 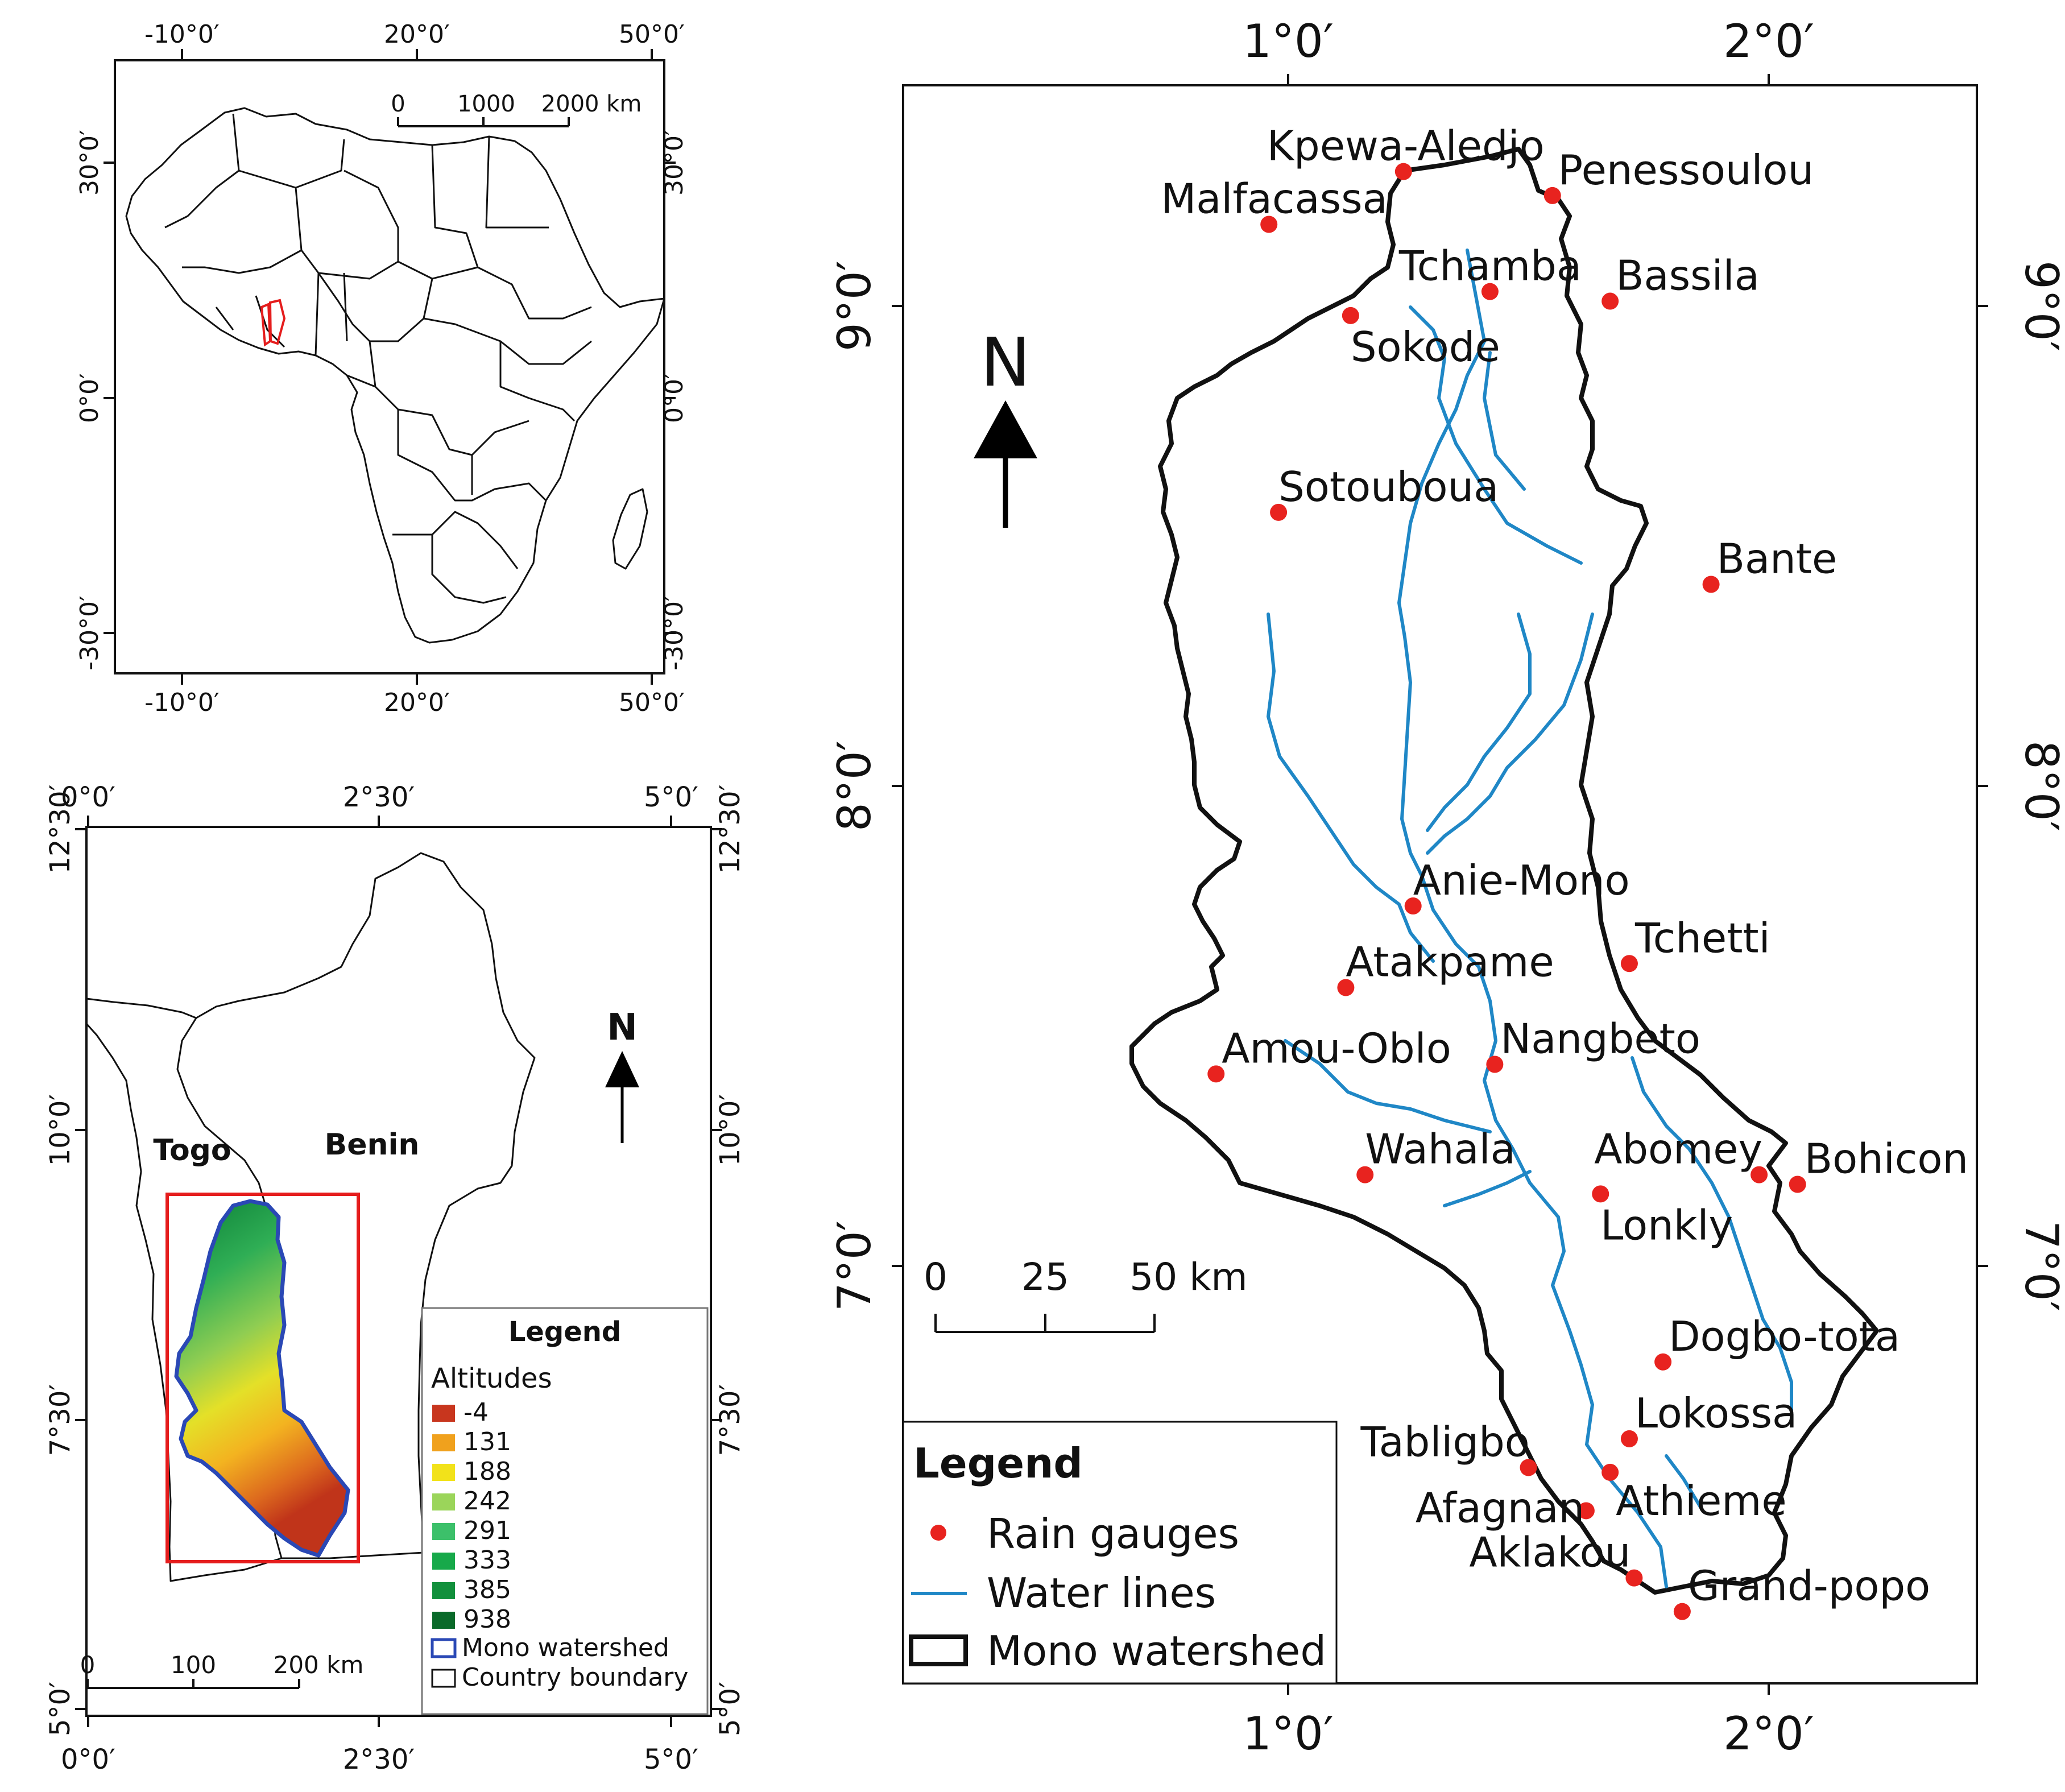 I want to click on region-bottom-label: 0°0′, so click(x=88, y=1760).